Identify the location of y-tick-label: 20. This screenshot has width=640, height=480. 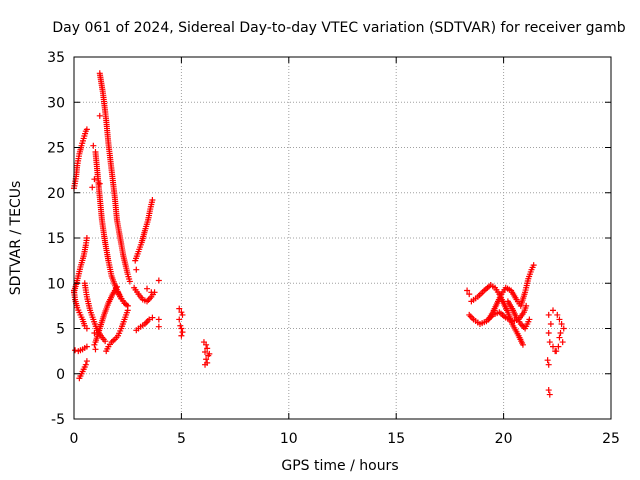
(56, 194).